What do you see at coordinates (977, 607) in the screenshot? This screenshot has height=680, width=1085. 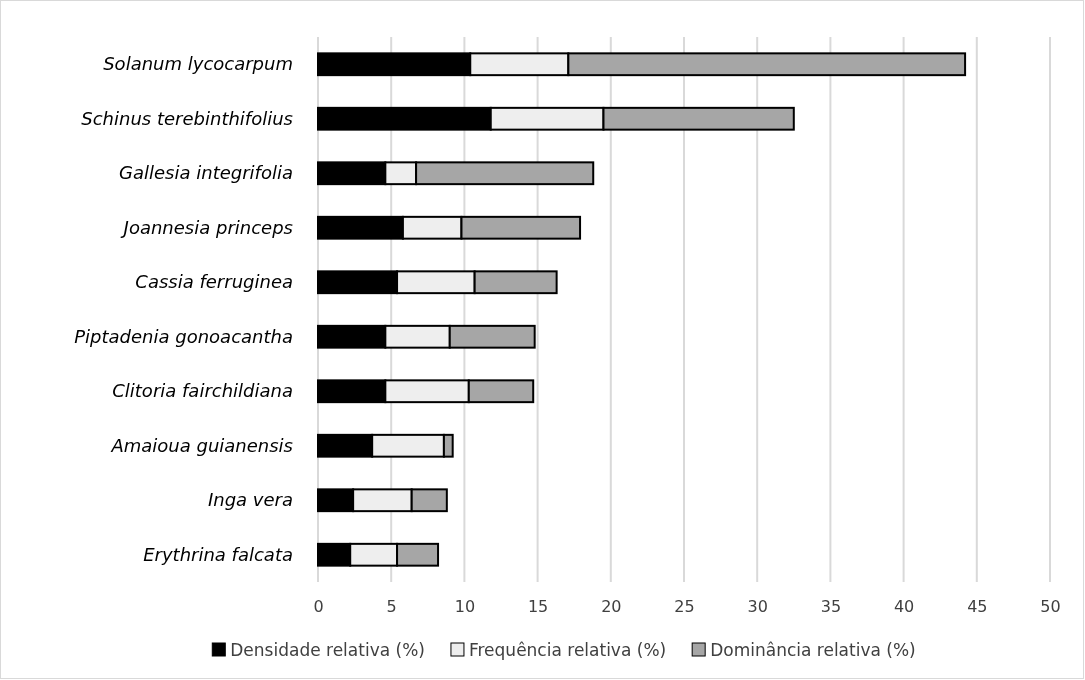 I see `x-tick-label: 45` at bounding box center [977, 607].